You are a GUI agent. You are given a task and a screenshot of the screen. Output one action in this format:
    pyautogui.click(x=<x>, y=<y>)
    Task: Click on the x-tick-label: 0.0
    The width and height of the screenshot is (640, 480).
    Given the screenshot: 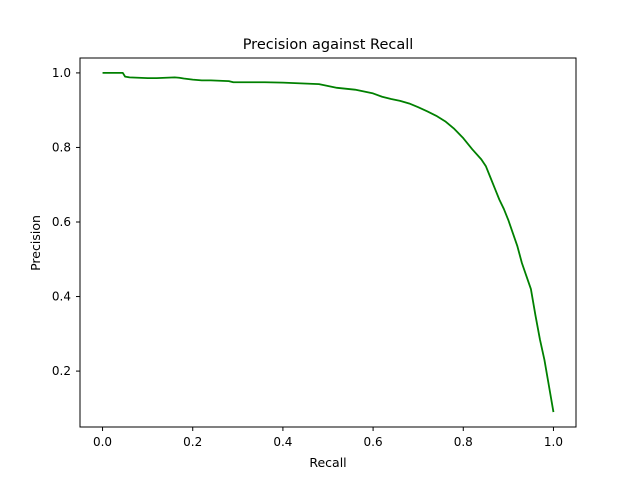 What is the action you would take?
    pyautogui.click(x=102, y=442)
    